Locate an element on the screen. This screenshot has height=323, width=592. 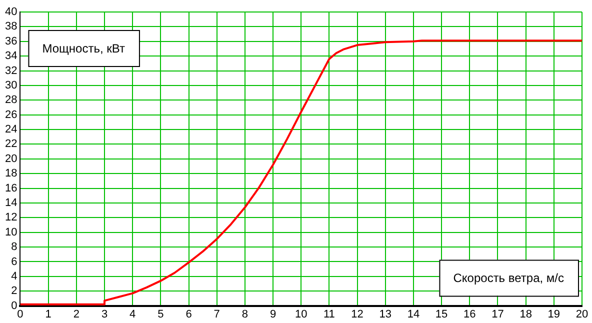
x-tick-label: 20 is located at coordinates (582, 314).